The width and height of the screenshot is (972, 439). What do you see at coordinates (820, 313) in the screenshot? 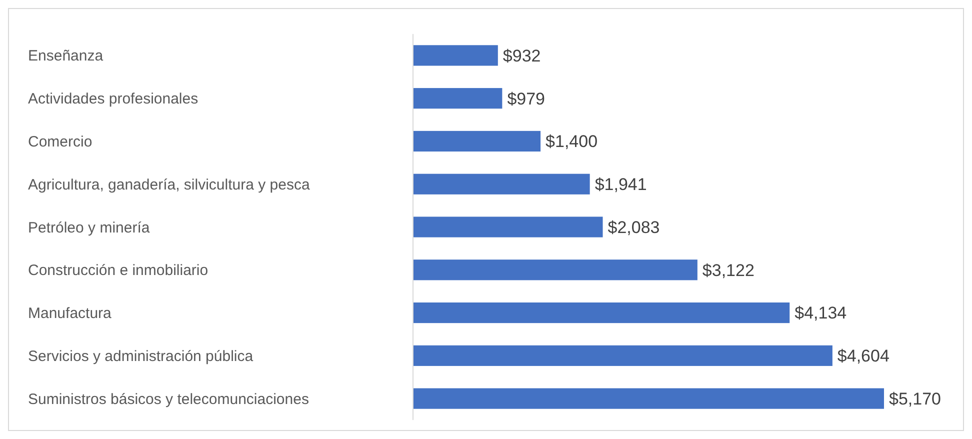
I see `data-label: $4,134` at bounding box center [820, 313].